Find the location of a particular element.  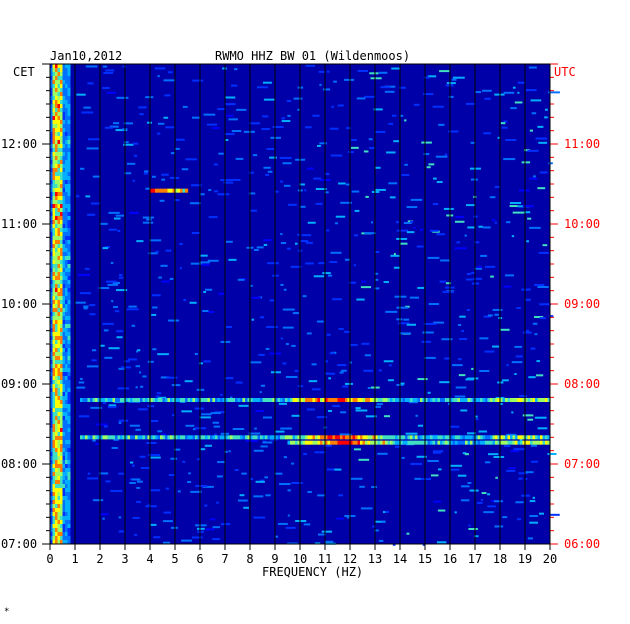

x-tick-label: 15 is located at coordinates (425, 559).